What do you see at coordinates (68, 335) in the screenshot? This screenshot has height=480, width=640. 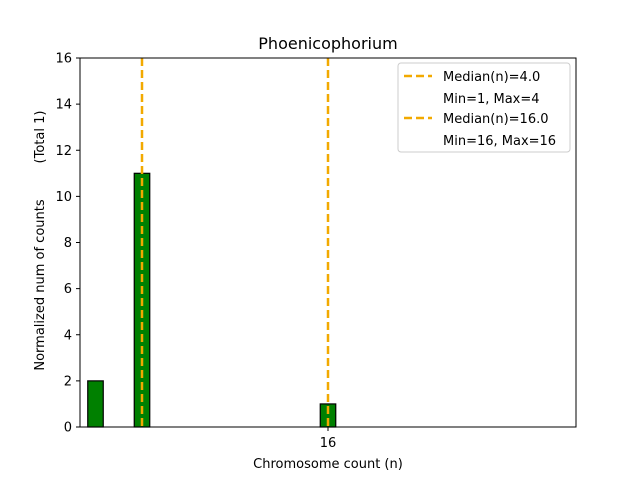 I see `y-tick-label: 4` at bounding box center [68, 335].